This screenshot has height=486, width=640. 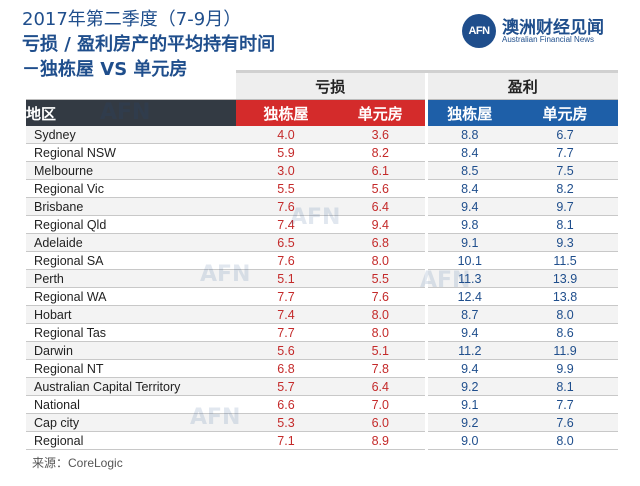 I want to click on cell-gain-house: 8.7, so click(x=468, y=314).